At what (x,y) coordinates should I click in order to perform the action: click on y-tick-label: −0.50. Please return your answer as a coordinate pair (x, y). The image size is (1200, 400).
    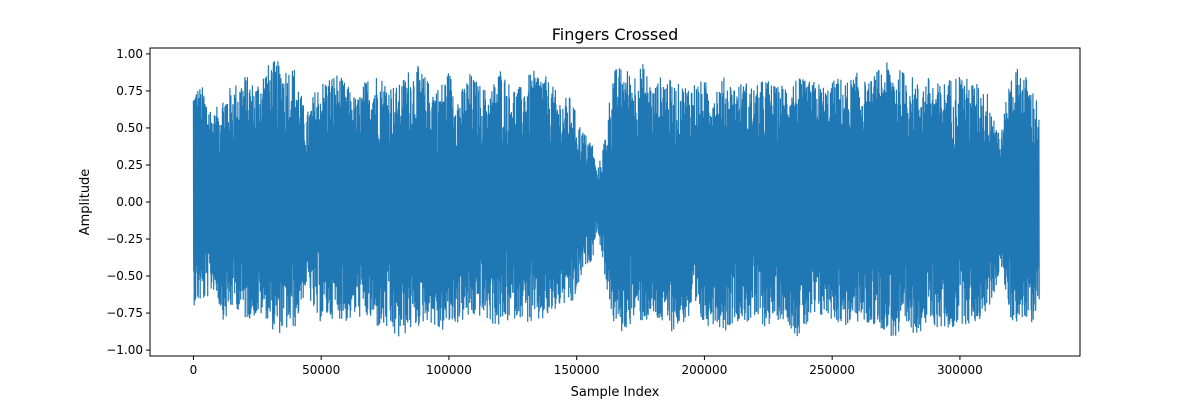
    Looking at the image, I should click on (124, 276).